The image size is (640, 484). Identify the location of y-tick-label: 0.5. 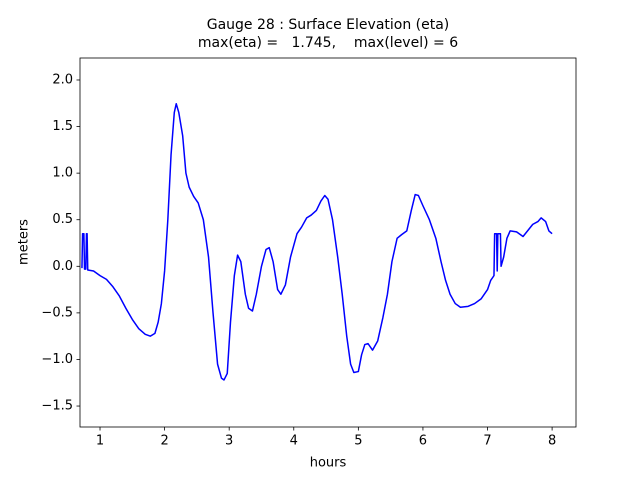
(62, 219).